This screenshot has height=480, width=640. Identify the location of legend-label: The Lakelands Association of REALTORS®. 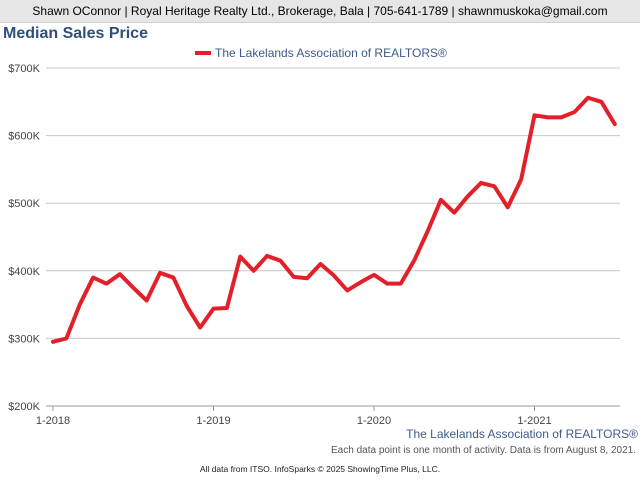
(331, 53).